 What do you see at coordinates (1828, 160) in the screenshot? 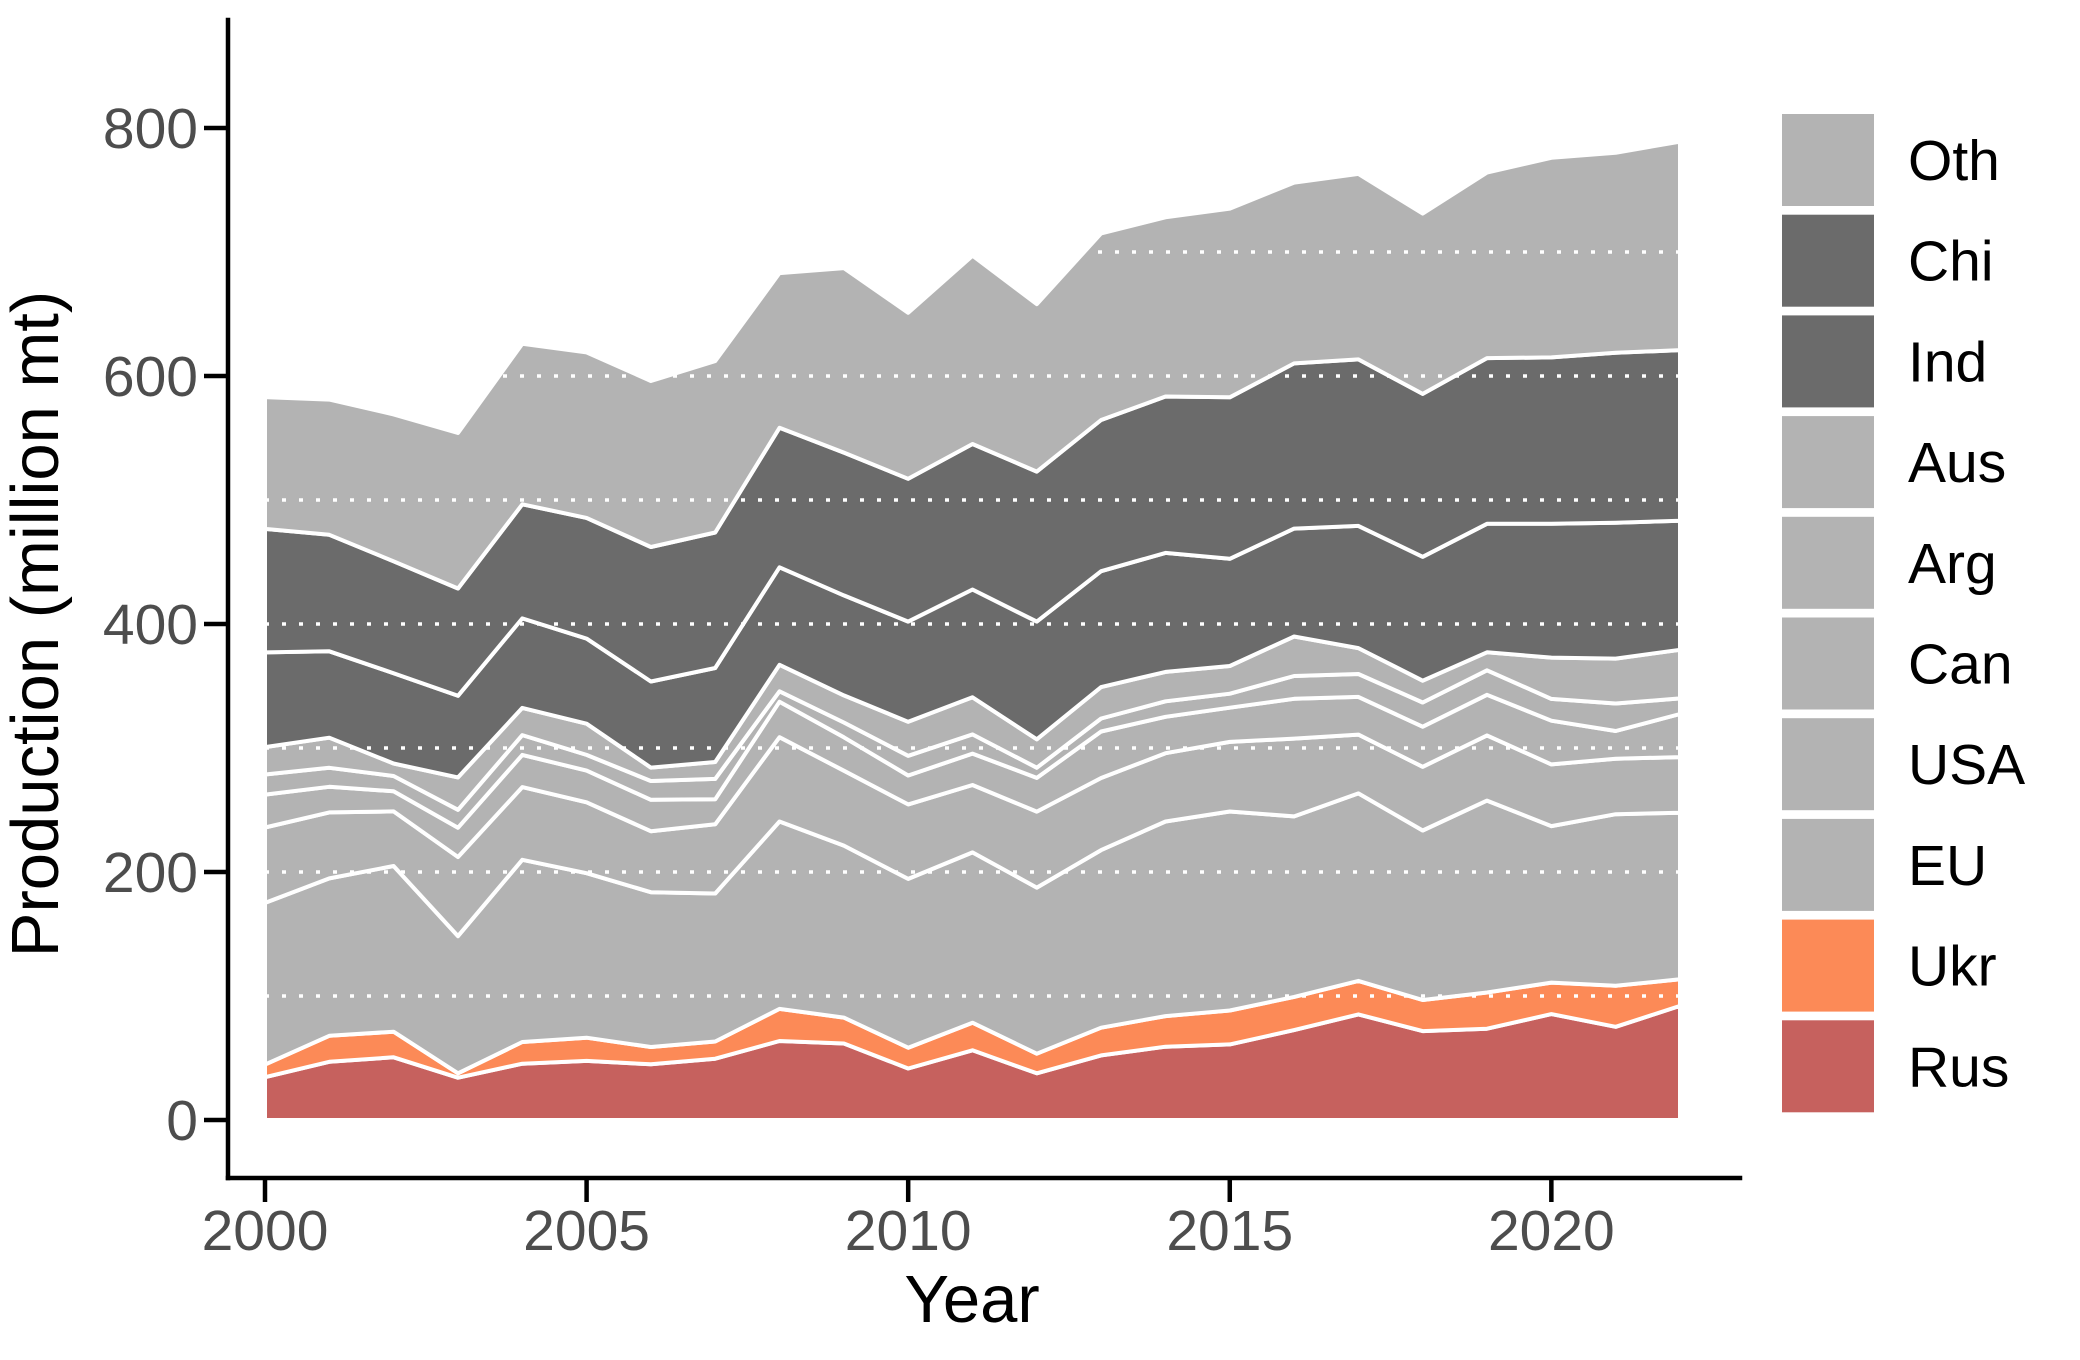
I see `legend-key-oth` at bounding box center [1828, 160].